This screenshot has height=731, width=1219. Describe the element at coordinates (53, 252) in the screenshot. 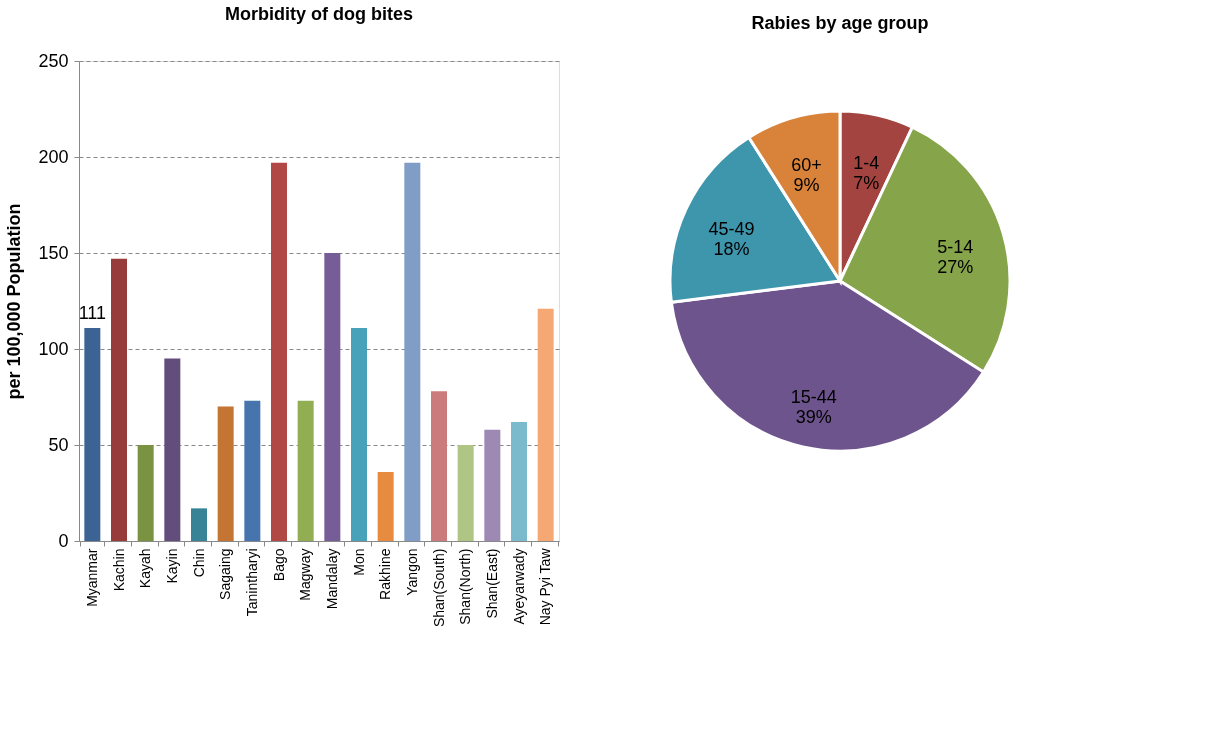

I see `y-tick-label: 150` at that location.